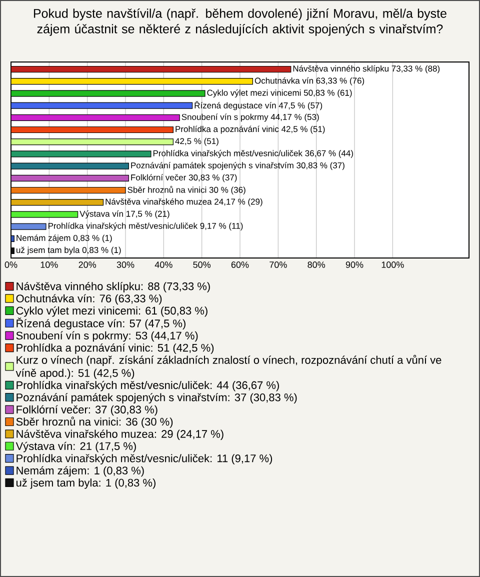 This screenshot has height=577, width=480. Describe the element at coordinates (258, 105) in the screenshot. I see `data-label: Řízená degustace vín 47,5 % (57)` at that location.